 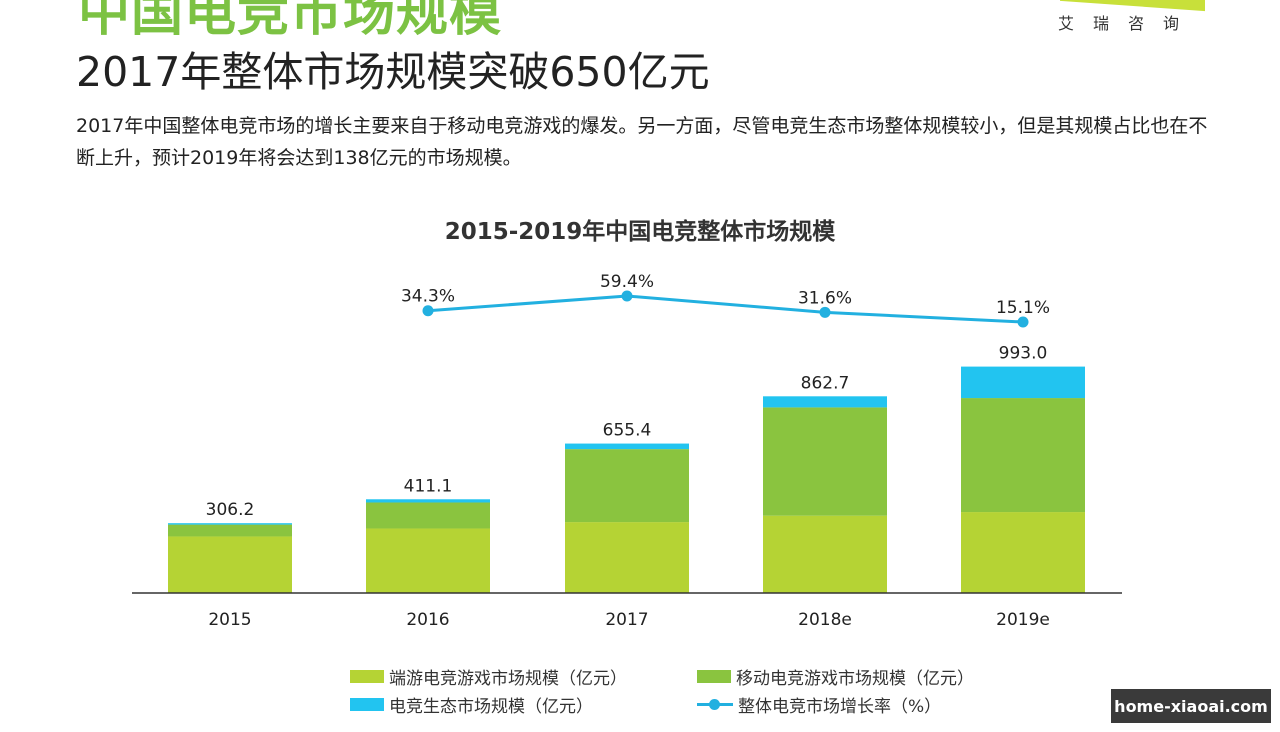 I want to click on bar-mobile-2015, so click(x=230, y=530).